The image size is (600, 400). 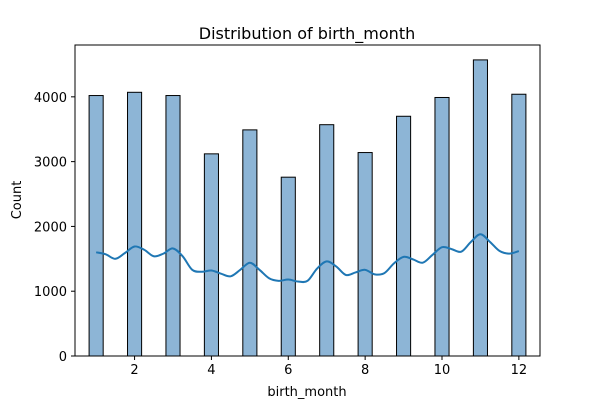 What do you see at coordinates (134, 370) in the screenshot?
I see `x-tick-label: 2` at bounding box center [134, 370].